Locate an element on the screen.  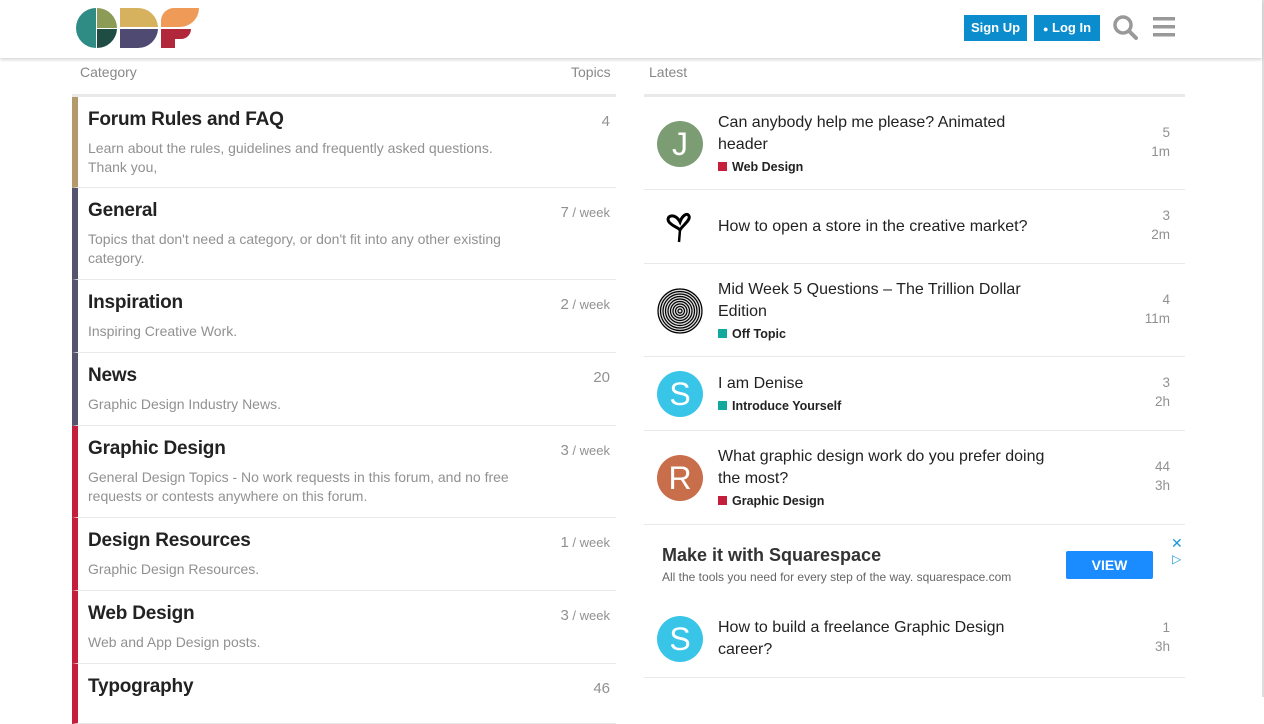
avatar: J is located at coordinates (680, 143).